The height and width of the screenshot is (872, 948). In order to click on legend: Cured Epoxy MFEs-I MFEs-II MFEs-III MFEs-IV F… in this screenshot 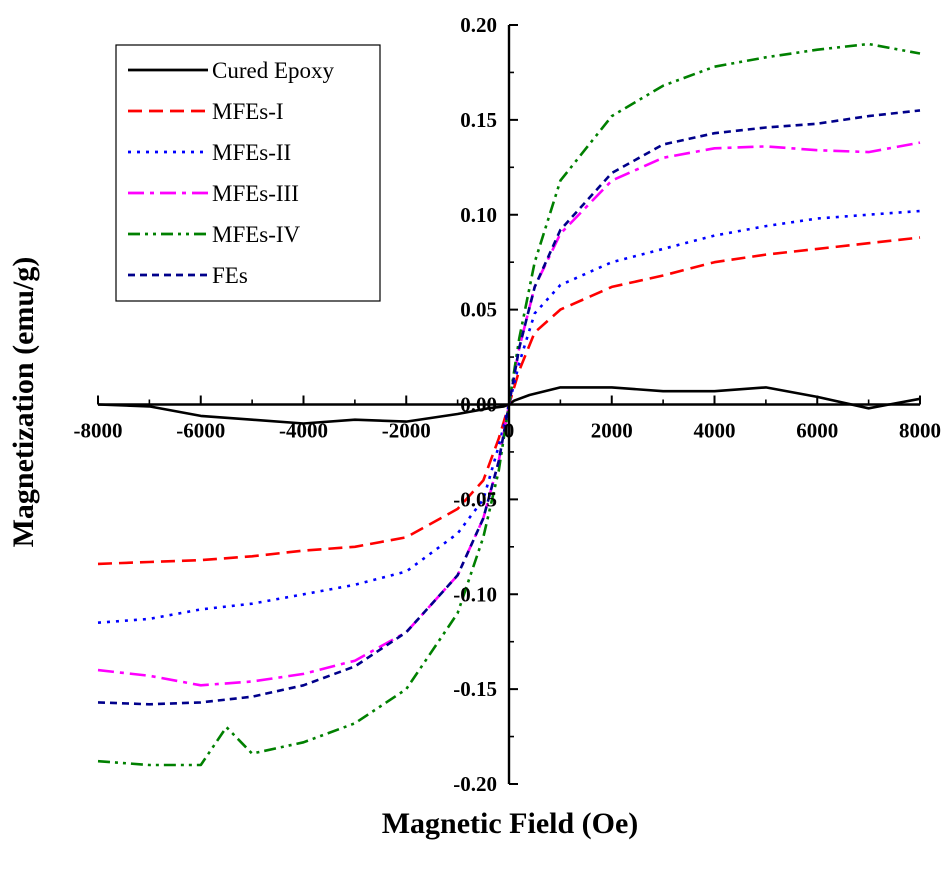, I will do `click(248, 173)`.